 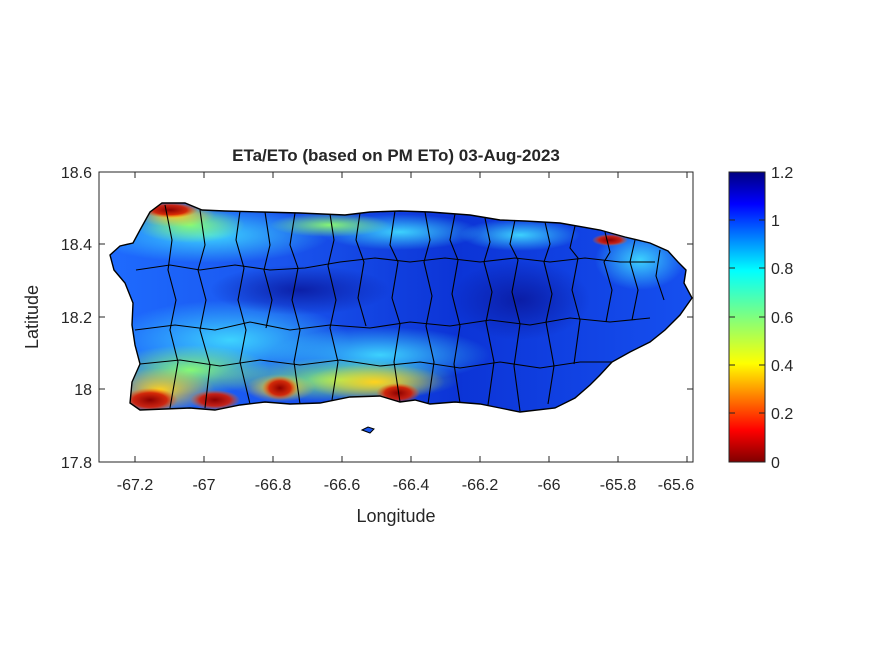 What do you see at coordinates (775, 221) in the screenshot?
I see `colorbar-tick-label: 1` at bounding box center [775, 221].